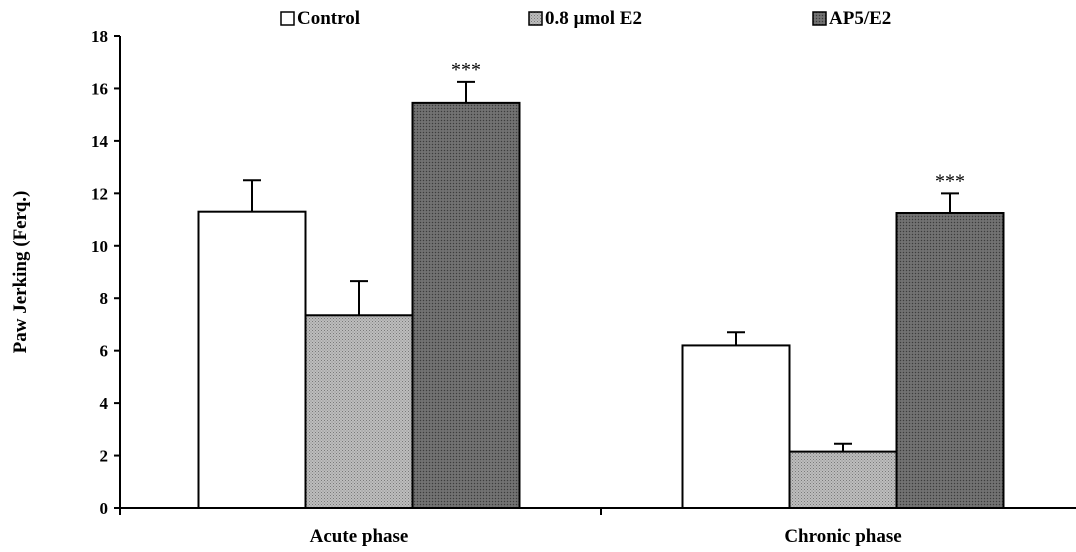  What do you see at coordinates (99, 36) in the screenshot?
I see `y-tick-label: 18` at bounding box center [99, 36].